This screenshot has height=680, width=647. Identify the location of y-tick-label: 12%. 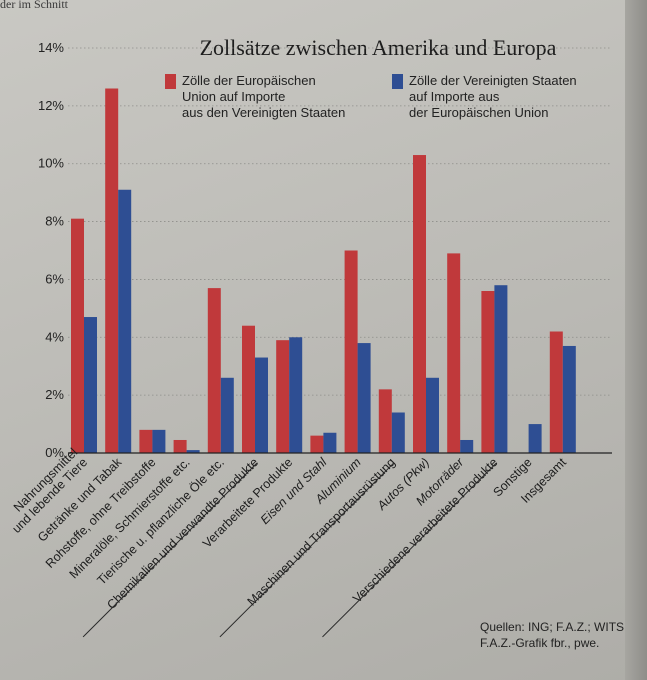
(51, 105).